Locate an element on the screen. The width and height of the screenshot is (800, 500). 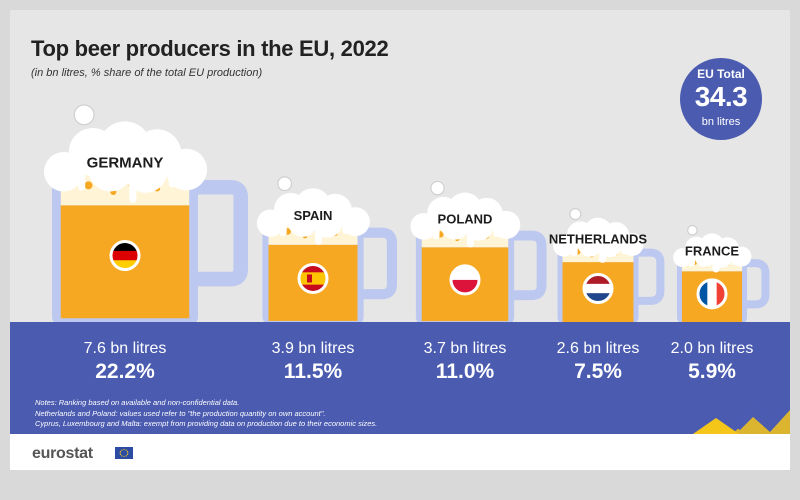
eu-total-value: 34.3 is located at coordinates (721, 96).